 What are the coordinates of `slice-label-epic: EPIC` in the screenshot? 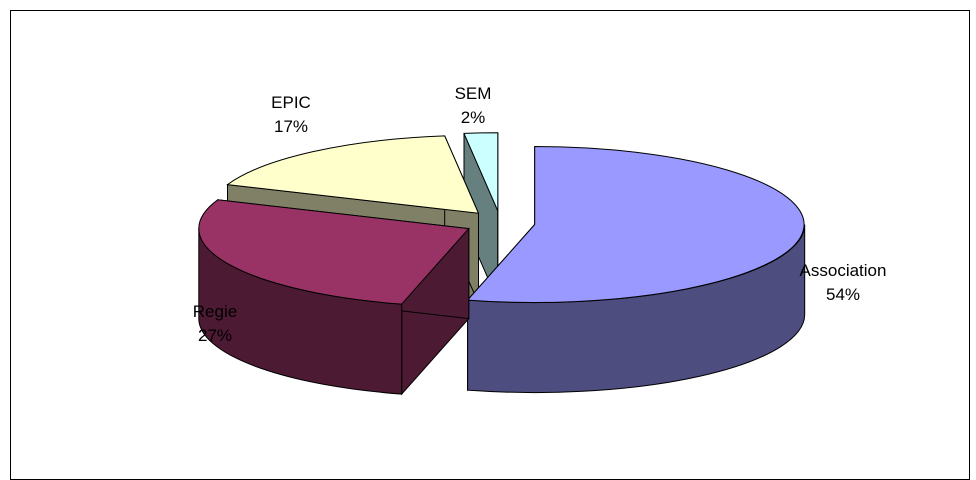 It's located at (291, 102).